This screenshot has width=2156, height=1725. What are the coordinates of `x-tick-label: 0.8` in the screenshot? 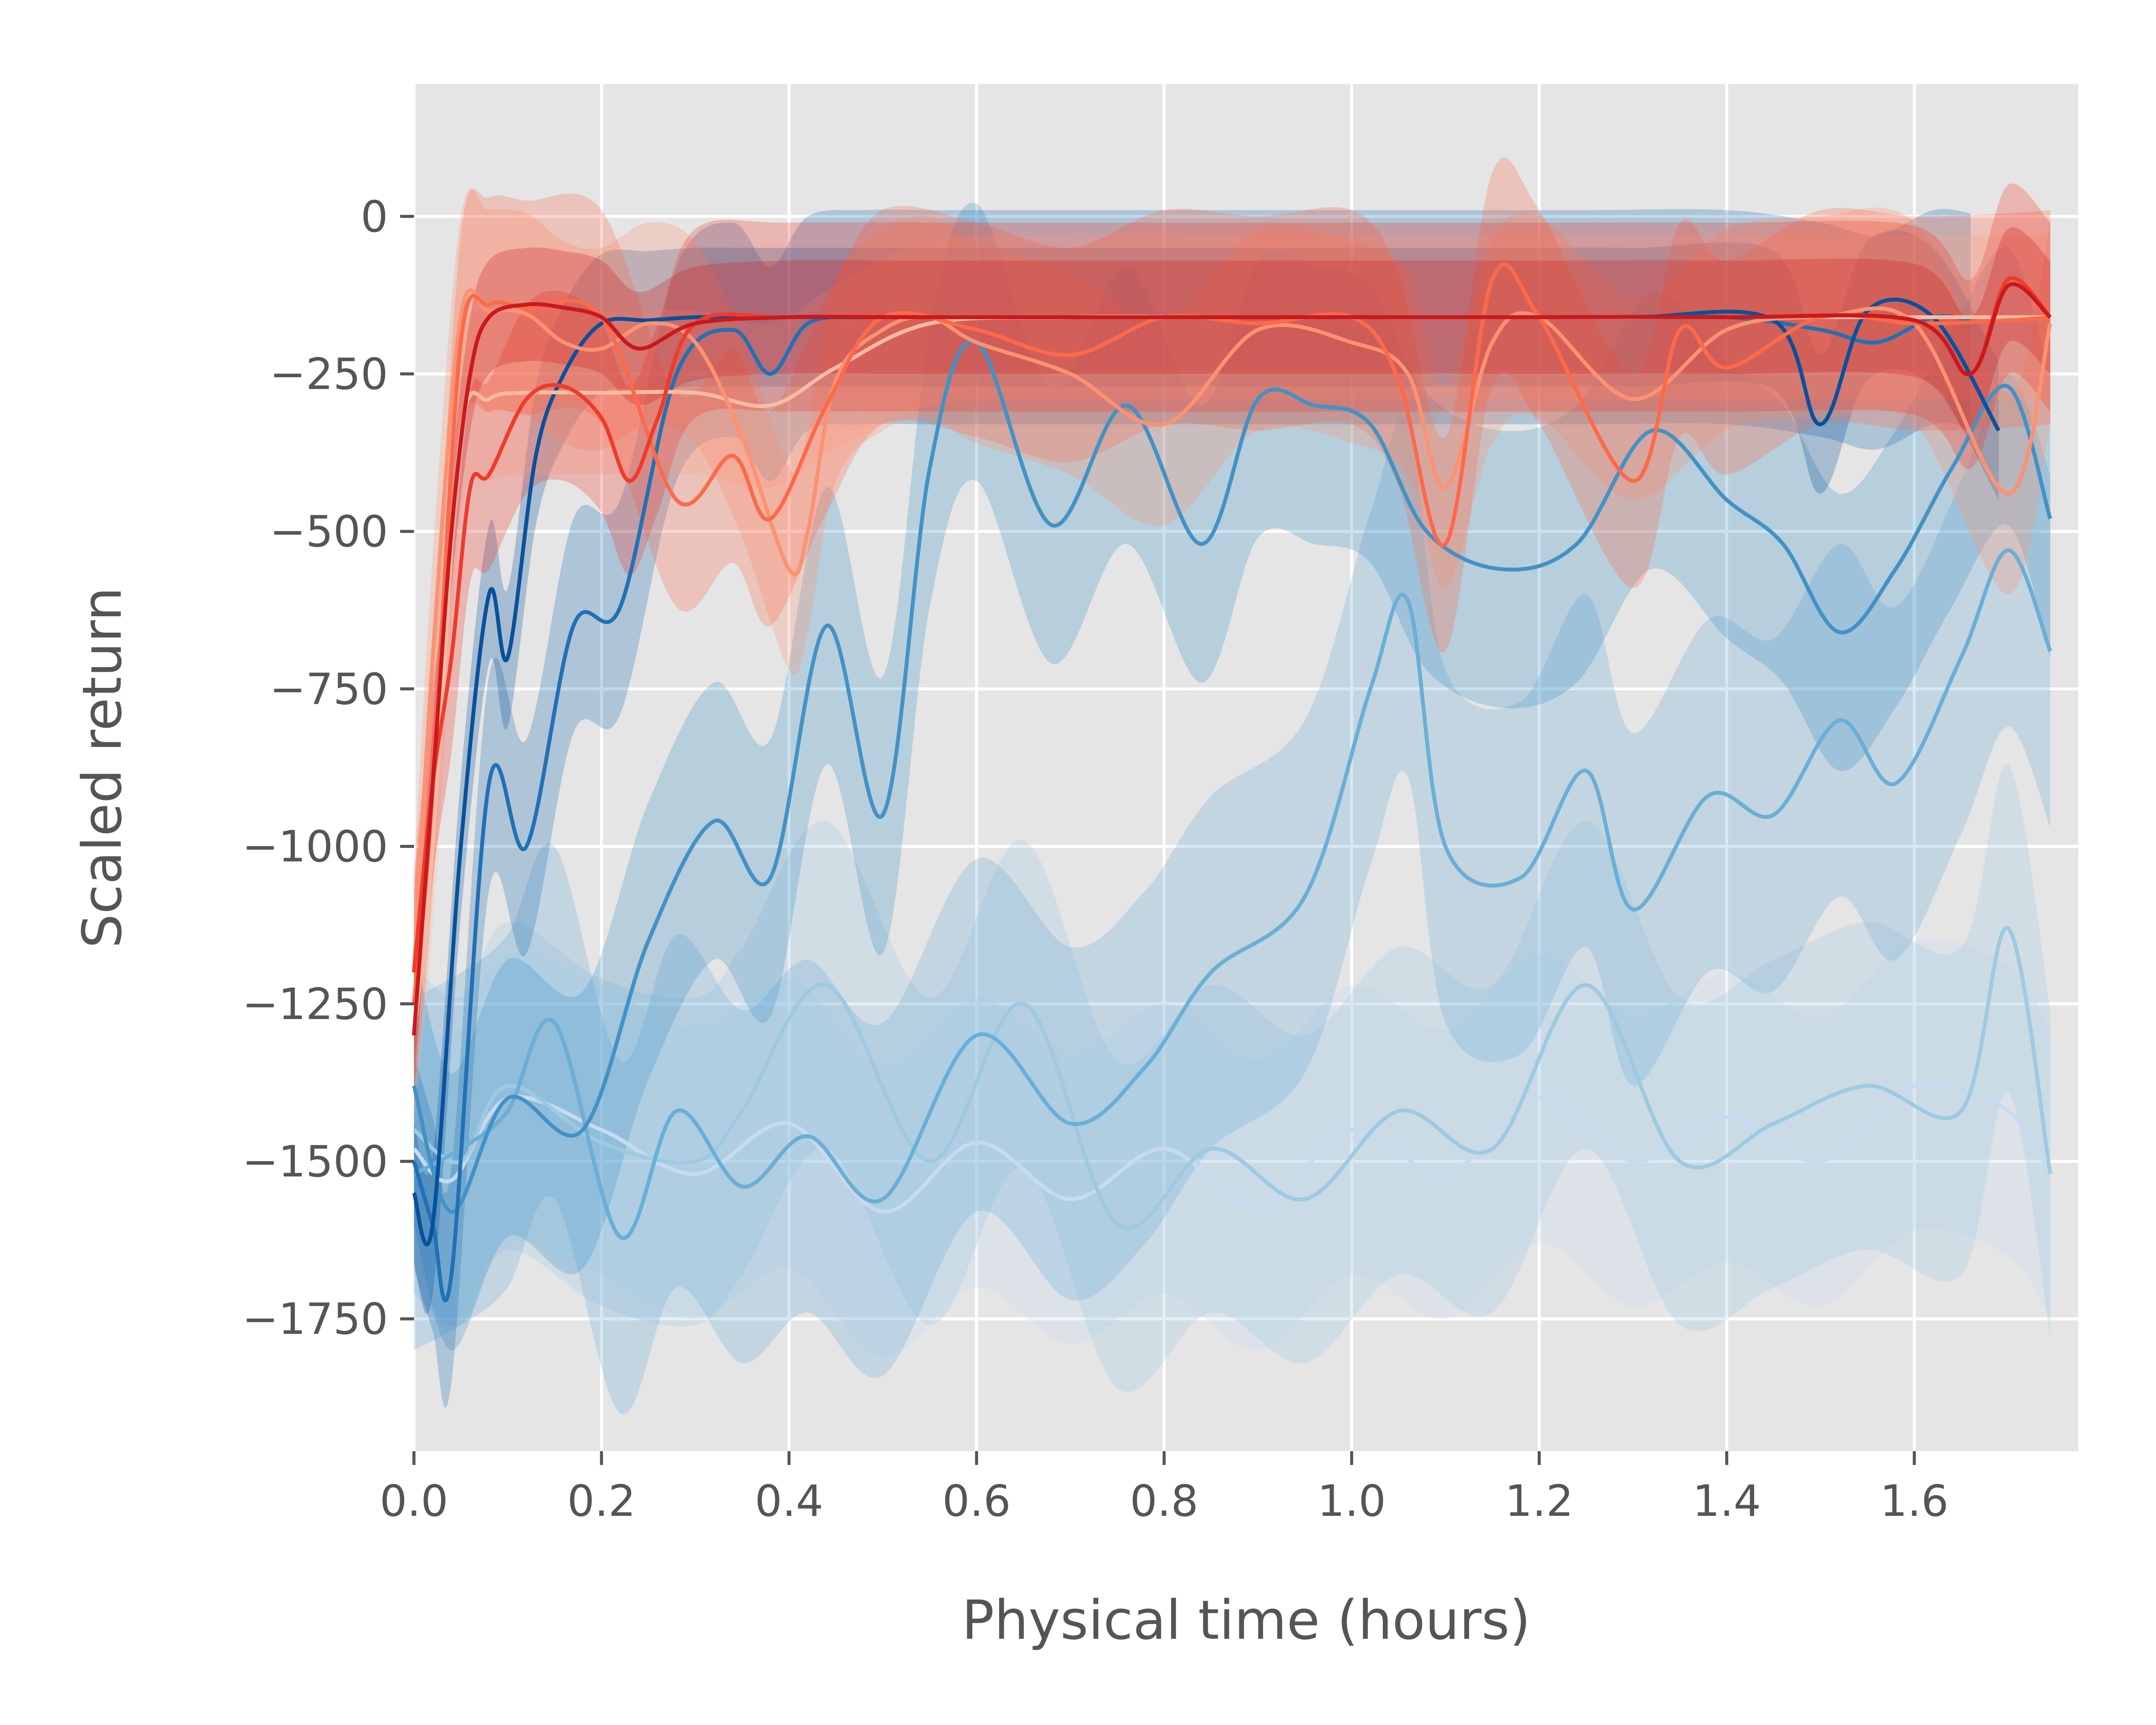 It's located at (1164, 1501).